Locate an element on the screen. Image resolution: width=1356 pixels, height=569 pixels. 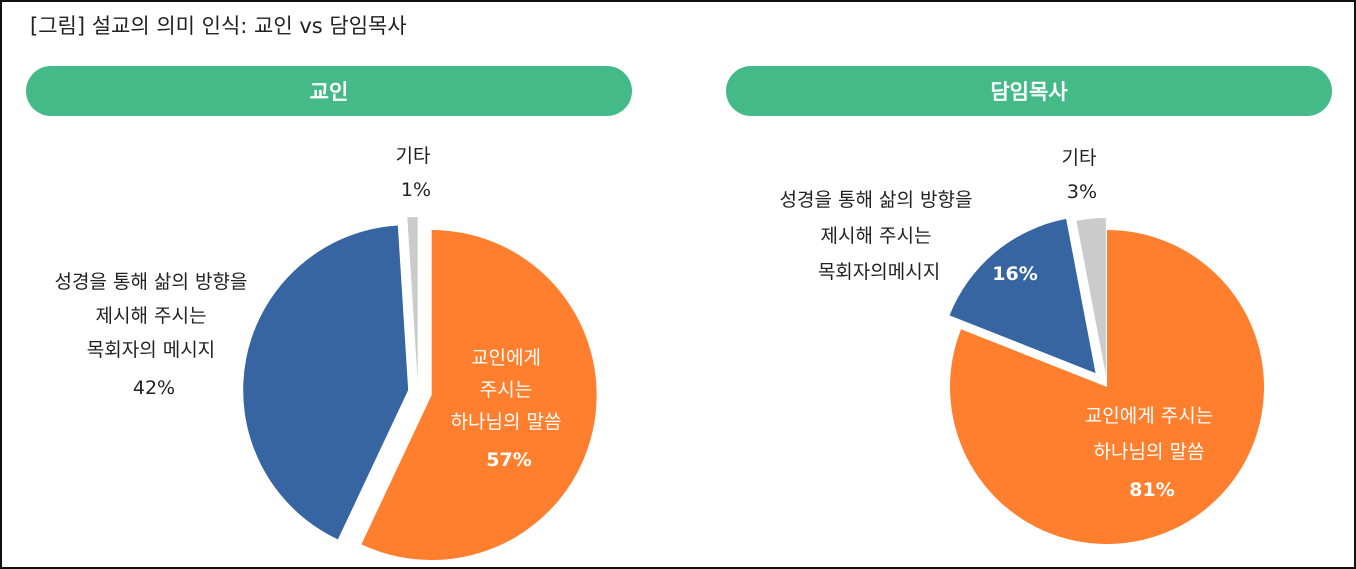
slice-label-sermon-word: 교인에게 주시는 하나님의 말씀 57% is located at coordinates (509, 409).